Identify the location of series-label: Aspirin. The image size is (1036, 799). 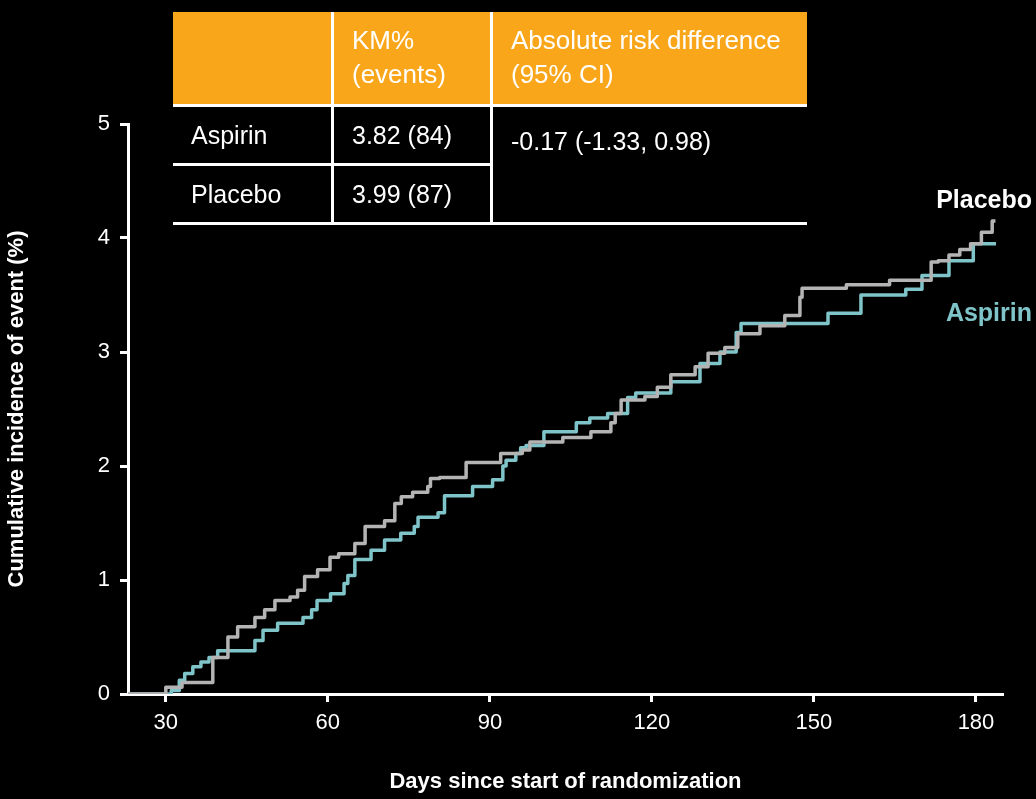
(988, 311).